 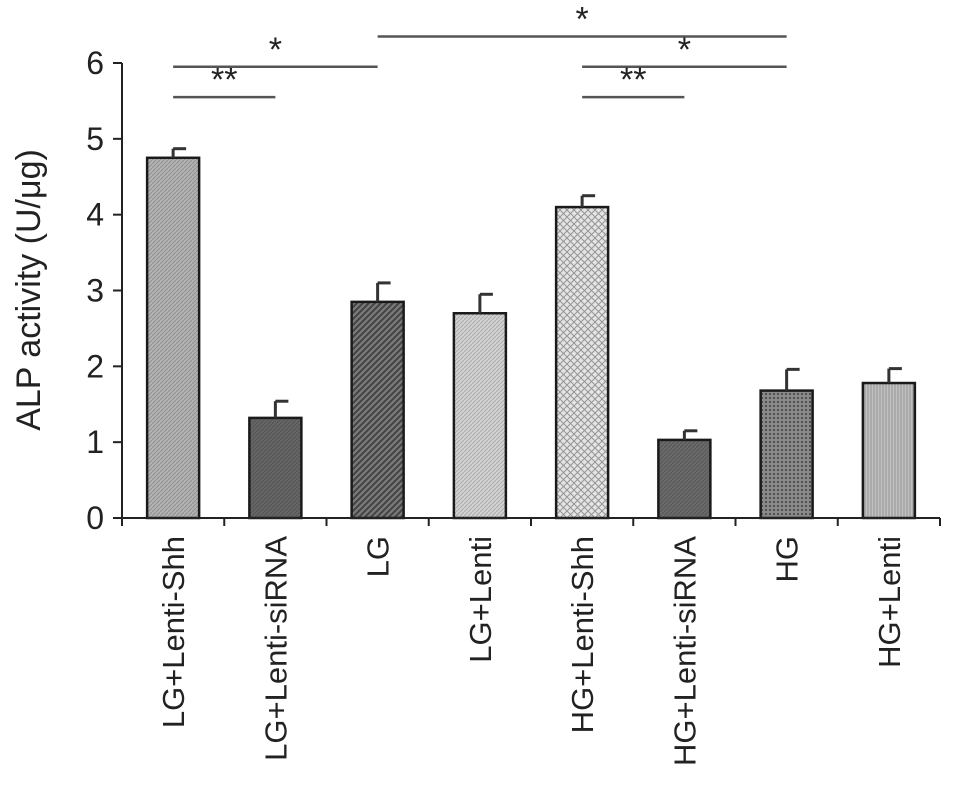 I want to click on x-tick-label: LG+Lenti, so click(x=480, y=599).